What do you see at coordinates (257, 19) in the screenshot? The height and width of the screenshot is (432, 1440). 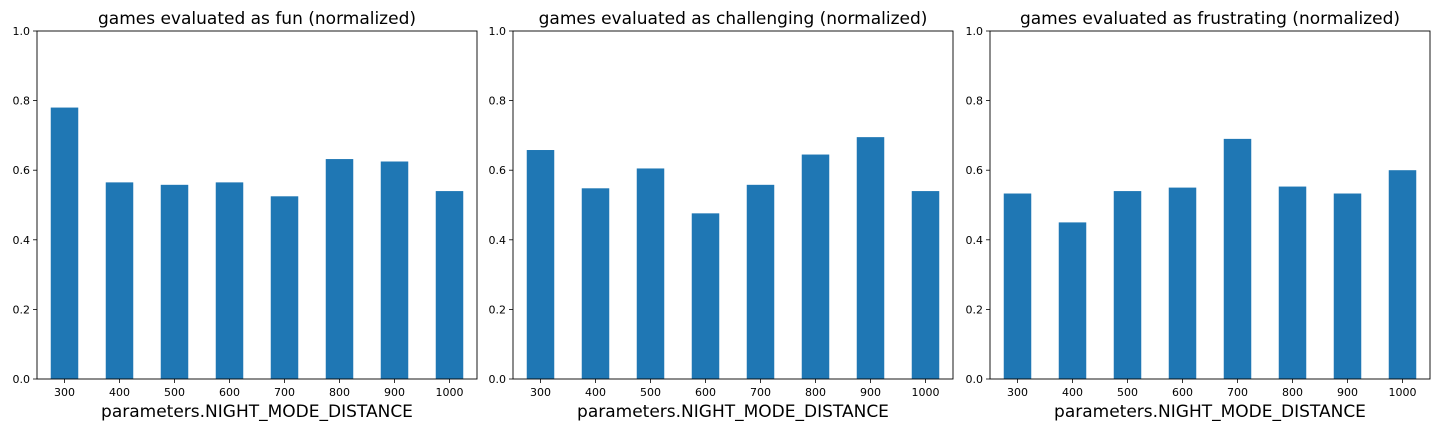 I see `chart-title: games evaluated as fun (normalized)` at bounding box center [257, 19].